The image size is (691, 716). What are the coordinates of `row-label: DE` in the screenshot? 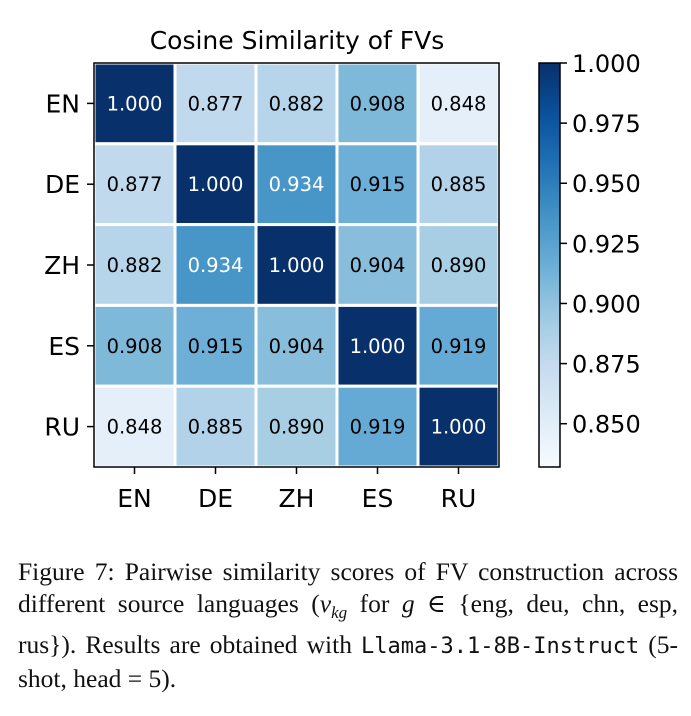 It's located at (62, 184).